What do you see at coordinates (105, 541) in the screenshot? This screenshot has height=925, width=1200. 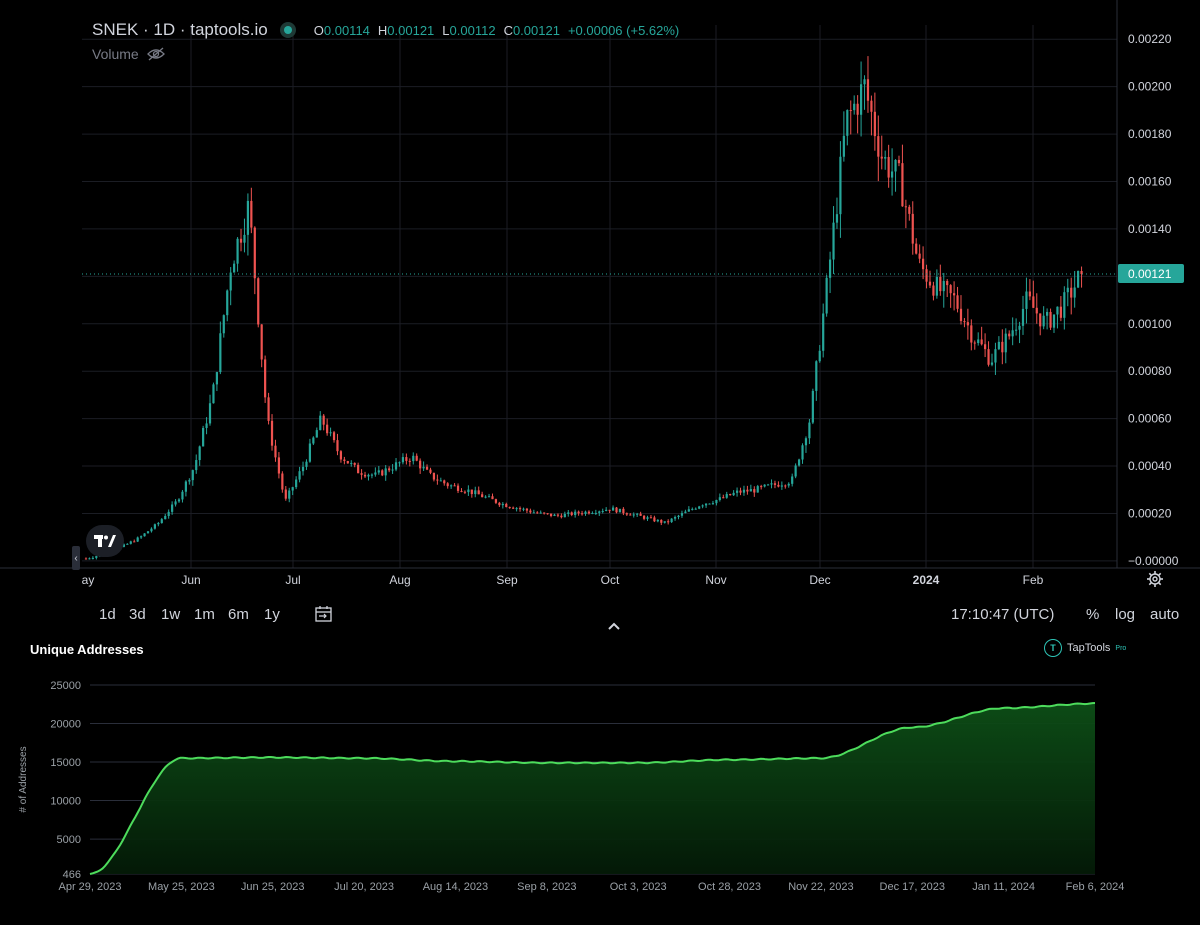 I see `tradingview-logo-icon` at bounding box center [105, 541].